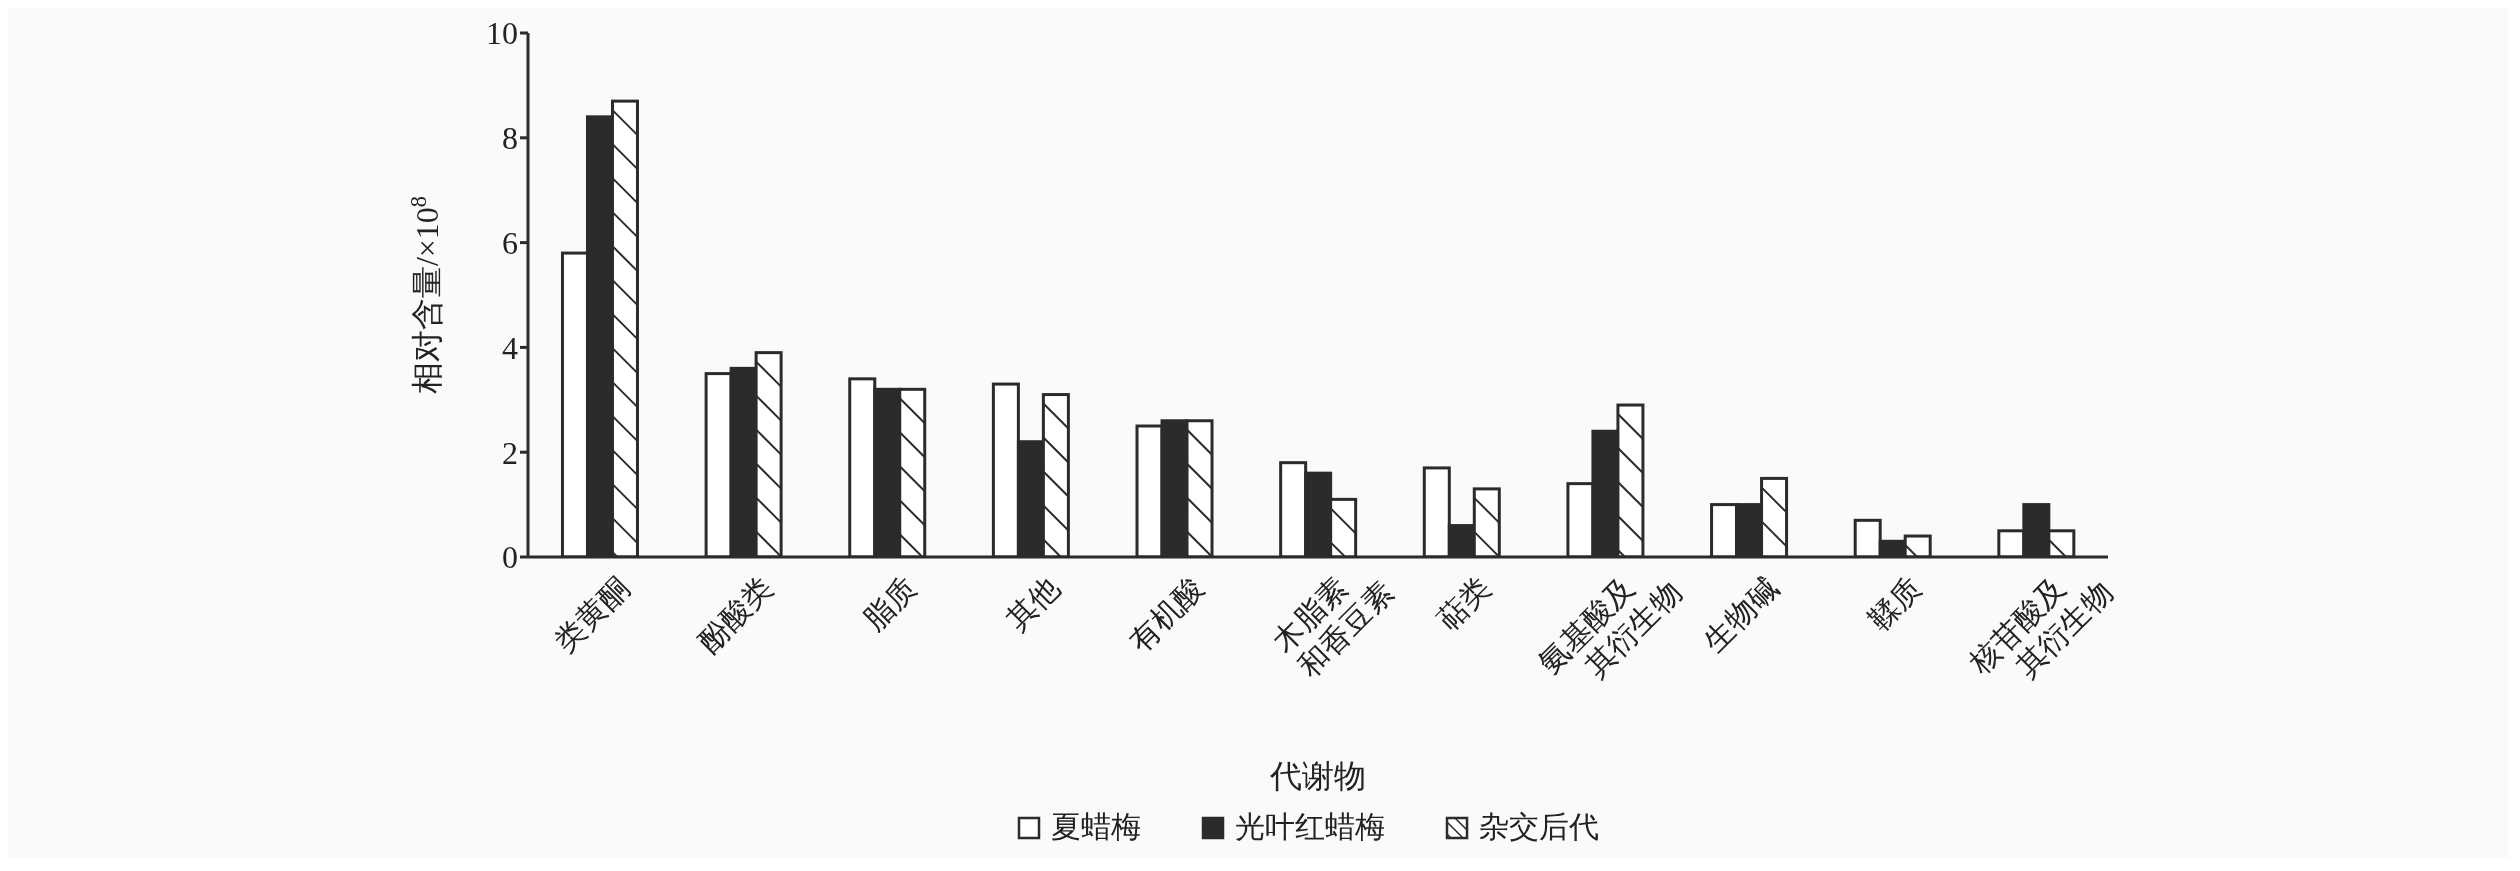 Image resolution: width=2520 pixels, height=871 pixels. Describe the element at coordinates (889, 603) in the screenshot. I see `x-tick-label: 脂质` at that location.